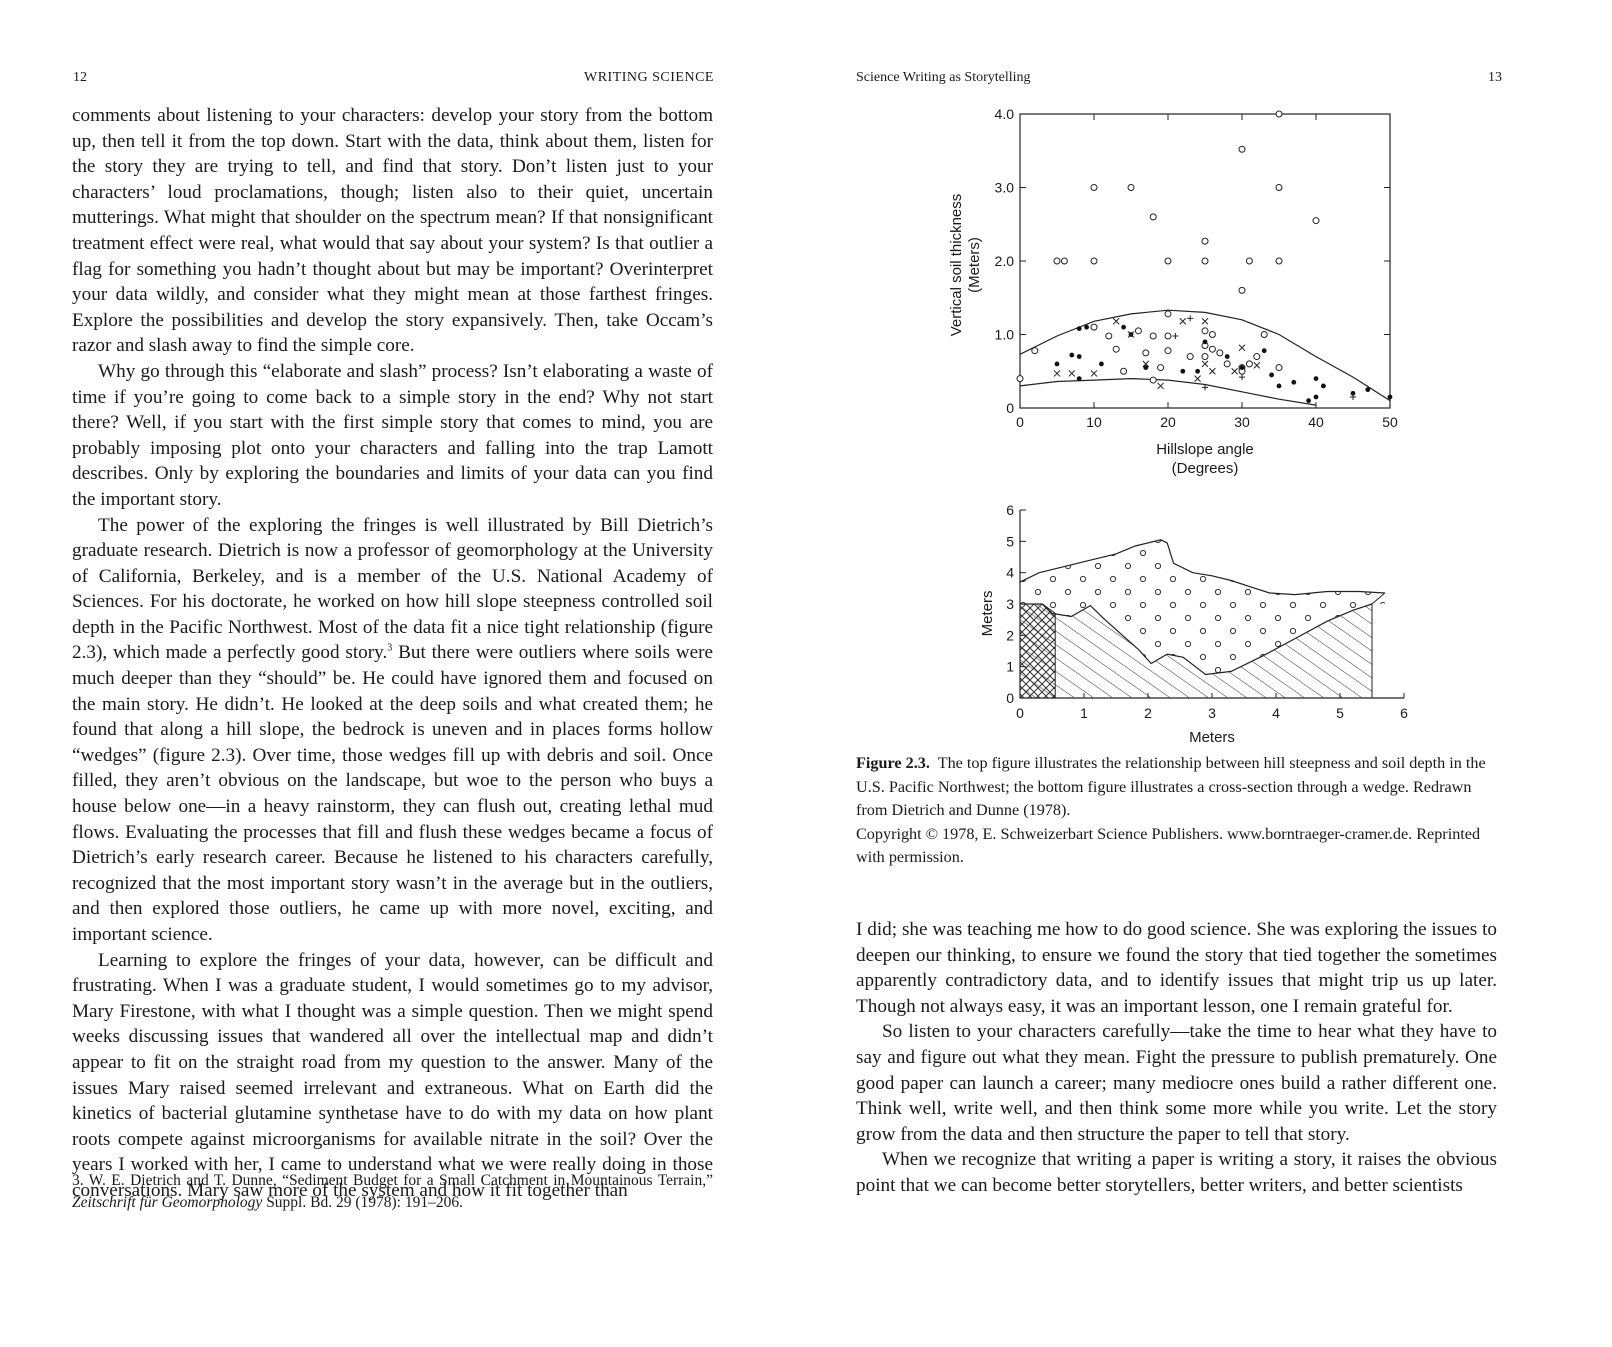 This screenshot has width=1612, height=1347. What do you see at coordinates (1168, 422) in the screenshot?
I see `x-tick-label: 20` at bounding box center [1168, 422].